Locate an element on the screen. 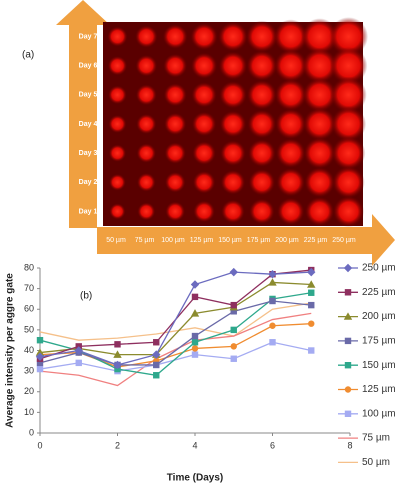 This screenshot has width=400, height=488. day-label: Day 1 is located at coordinates (88, 211).